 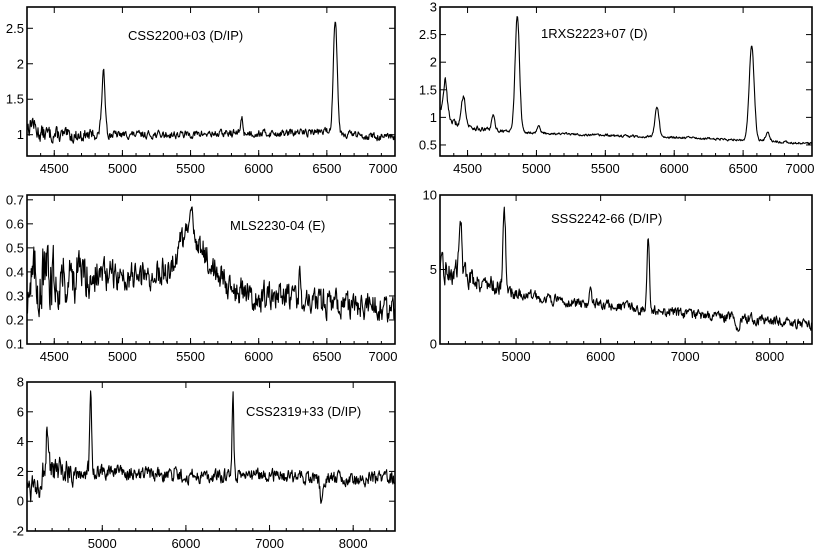 I want to click on panel-sss2242: 5000 6000 7000 8000 0 5 10 SSS2242-66 (D/IP), so click(x=618, y=276).